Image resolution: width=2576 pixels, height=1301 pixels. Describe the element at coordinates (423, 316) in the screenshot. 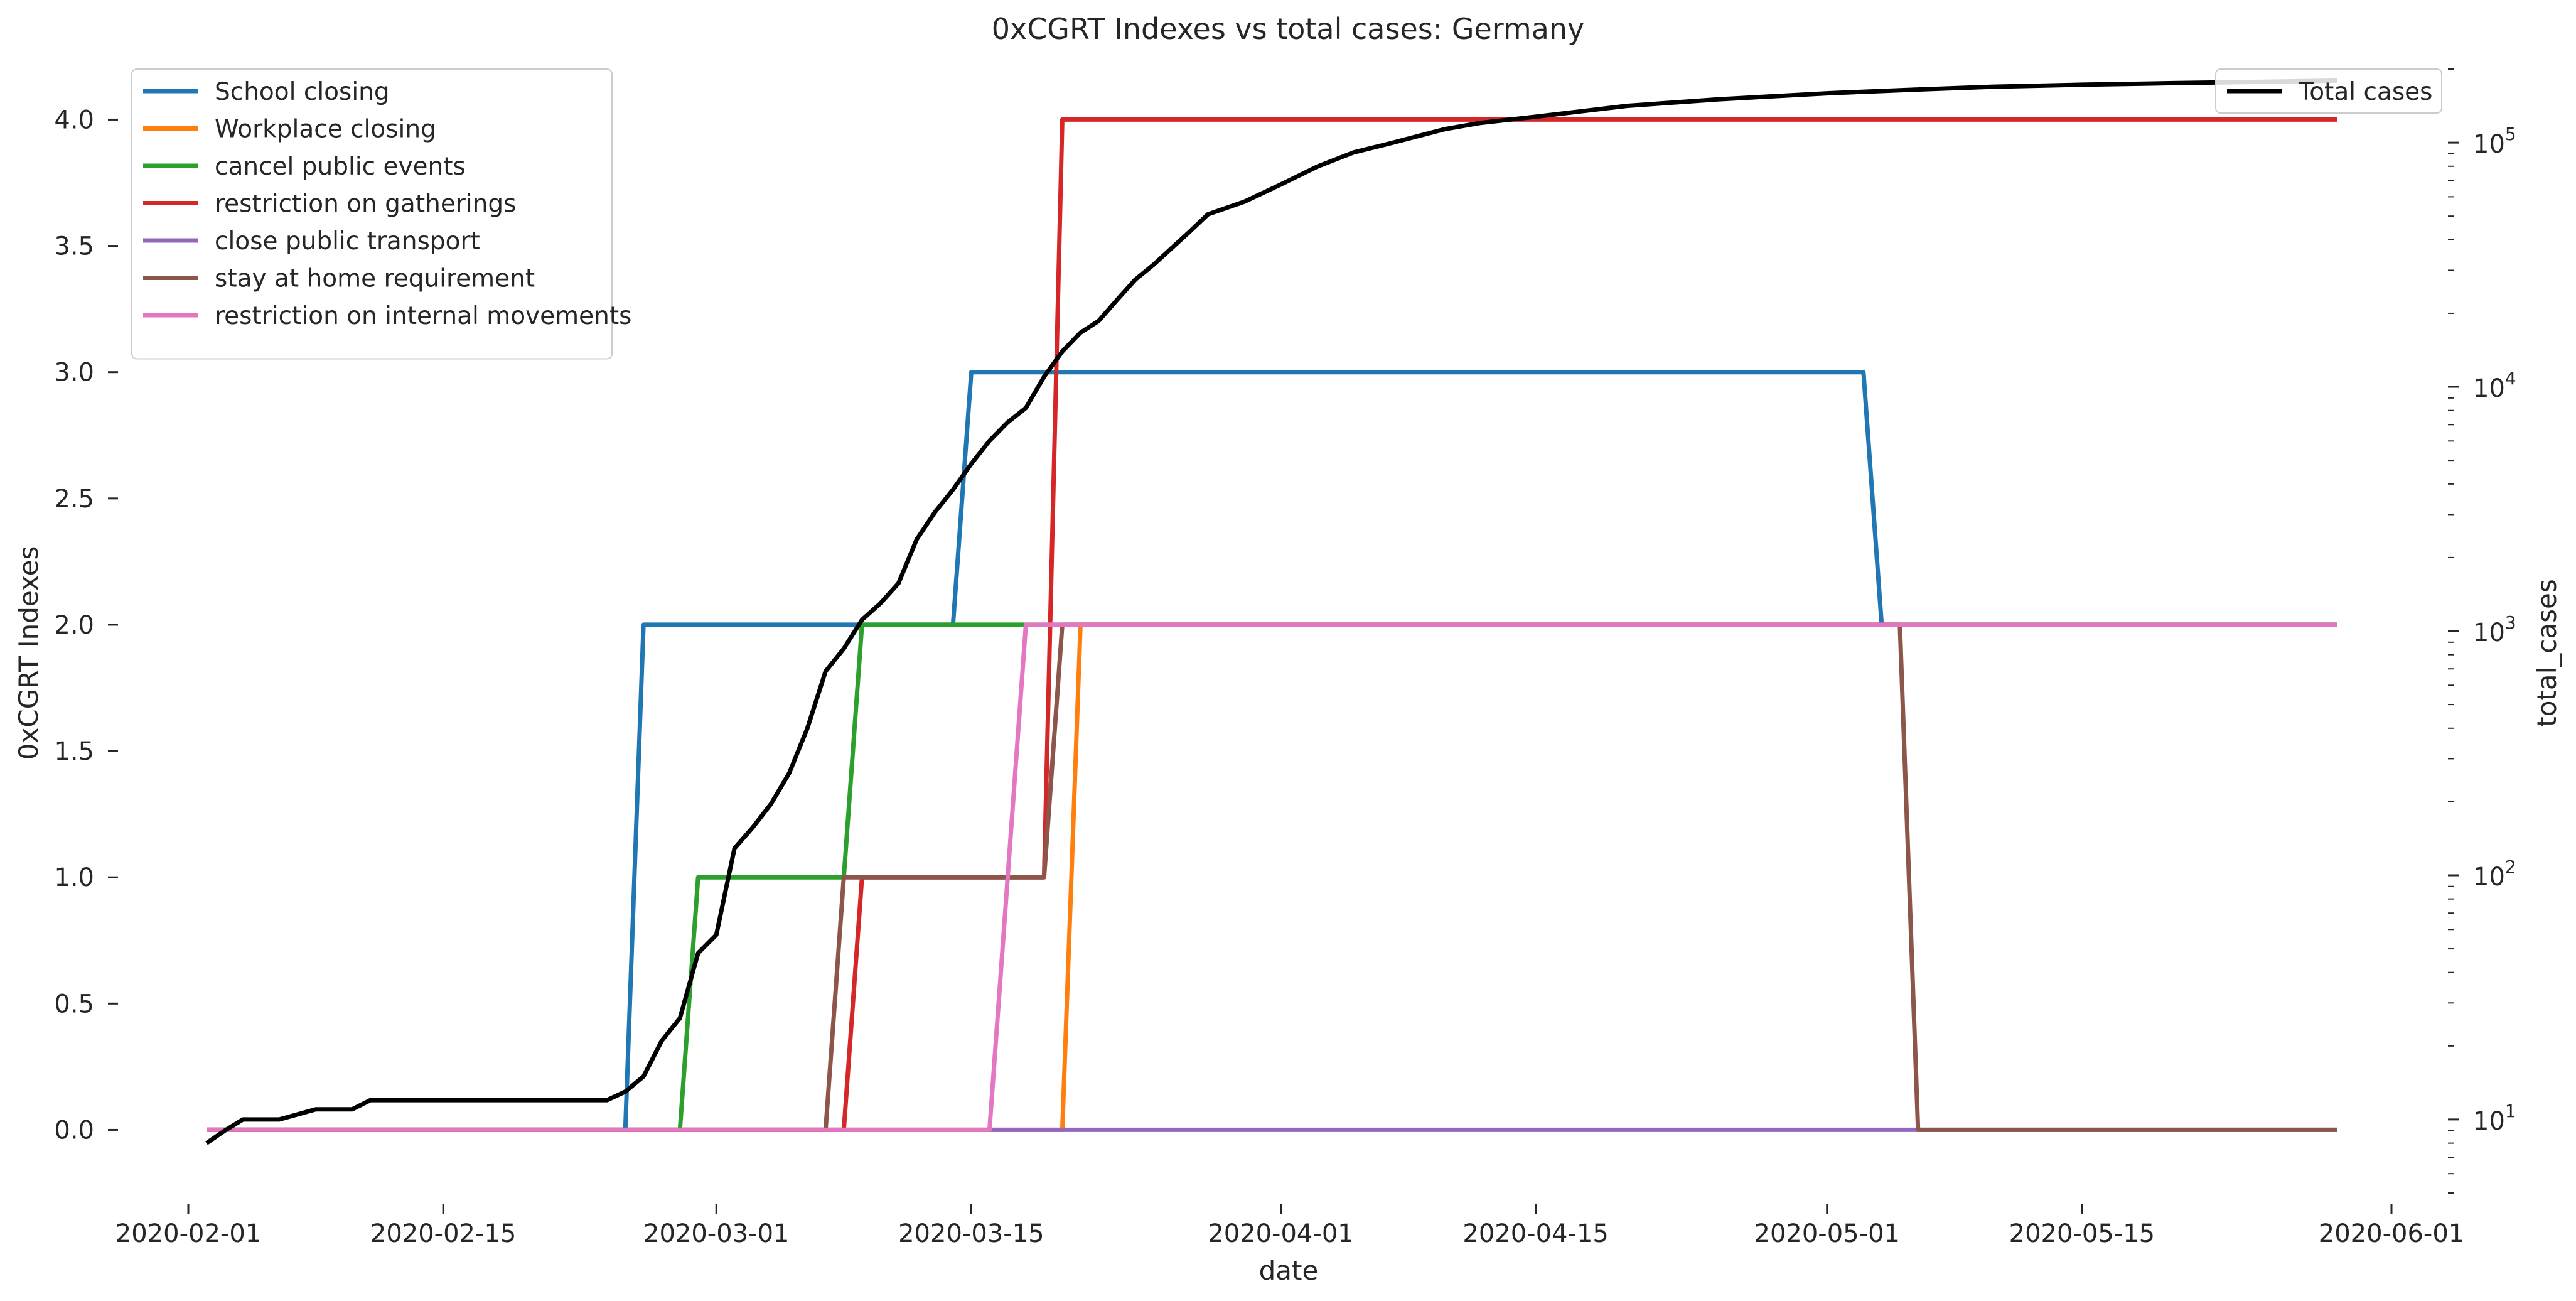

I see `legend-entry: restriction on internal movements` at that location.